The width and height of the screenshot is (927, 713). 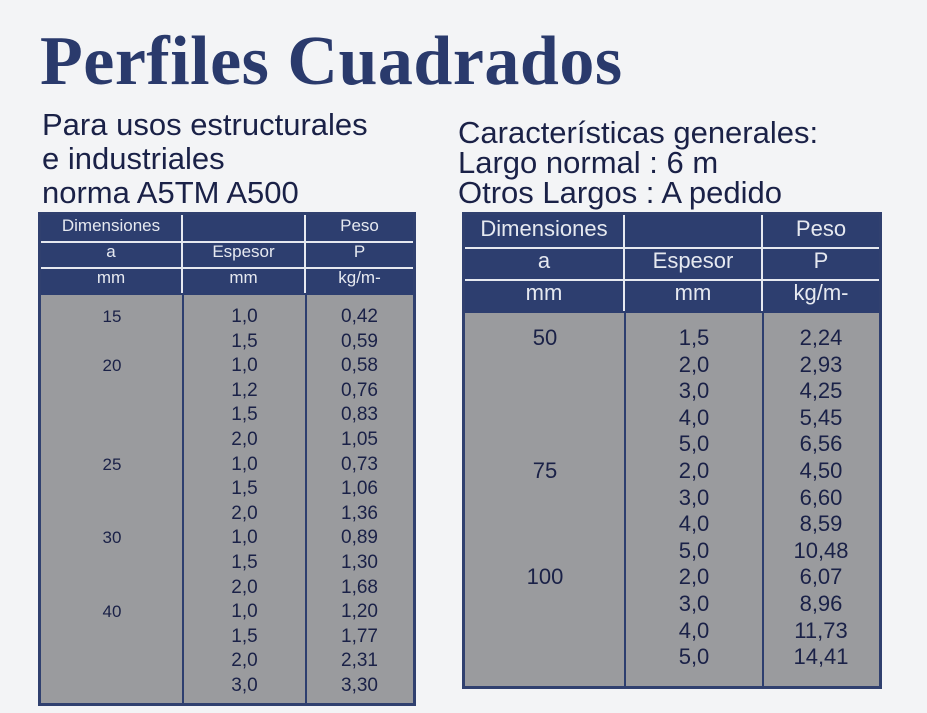 What do you see at coordinates (227, 637) in the screenshot?
I see `table-row: 1,5 1,77` at bounding box center [227, 637].